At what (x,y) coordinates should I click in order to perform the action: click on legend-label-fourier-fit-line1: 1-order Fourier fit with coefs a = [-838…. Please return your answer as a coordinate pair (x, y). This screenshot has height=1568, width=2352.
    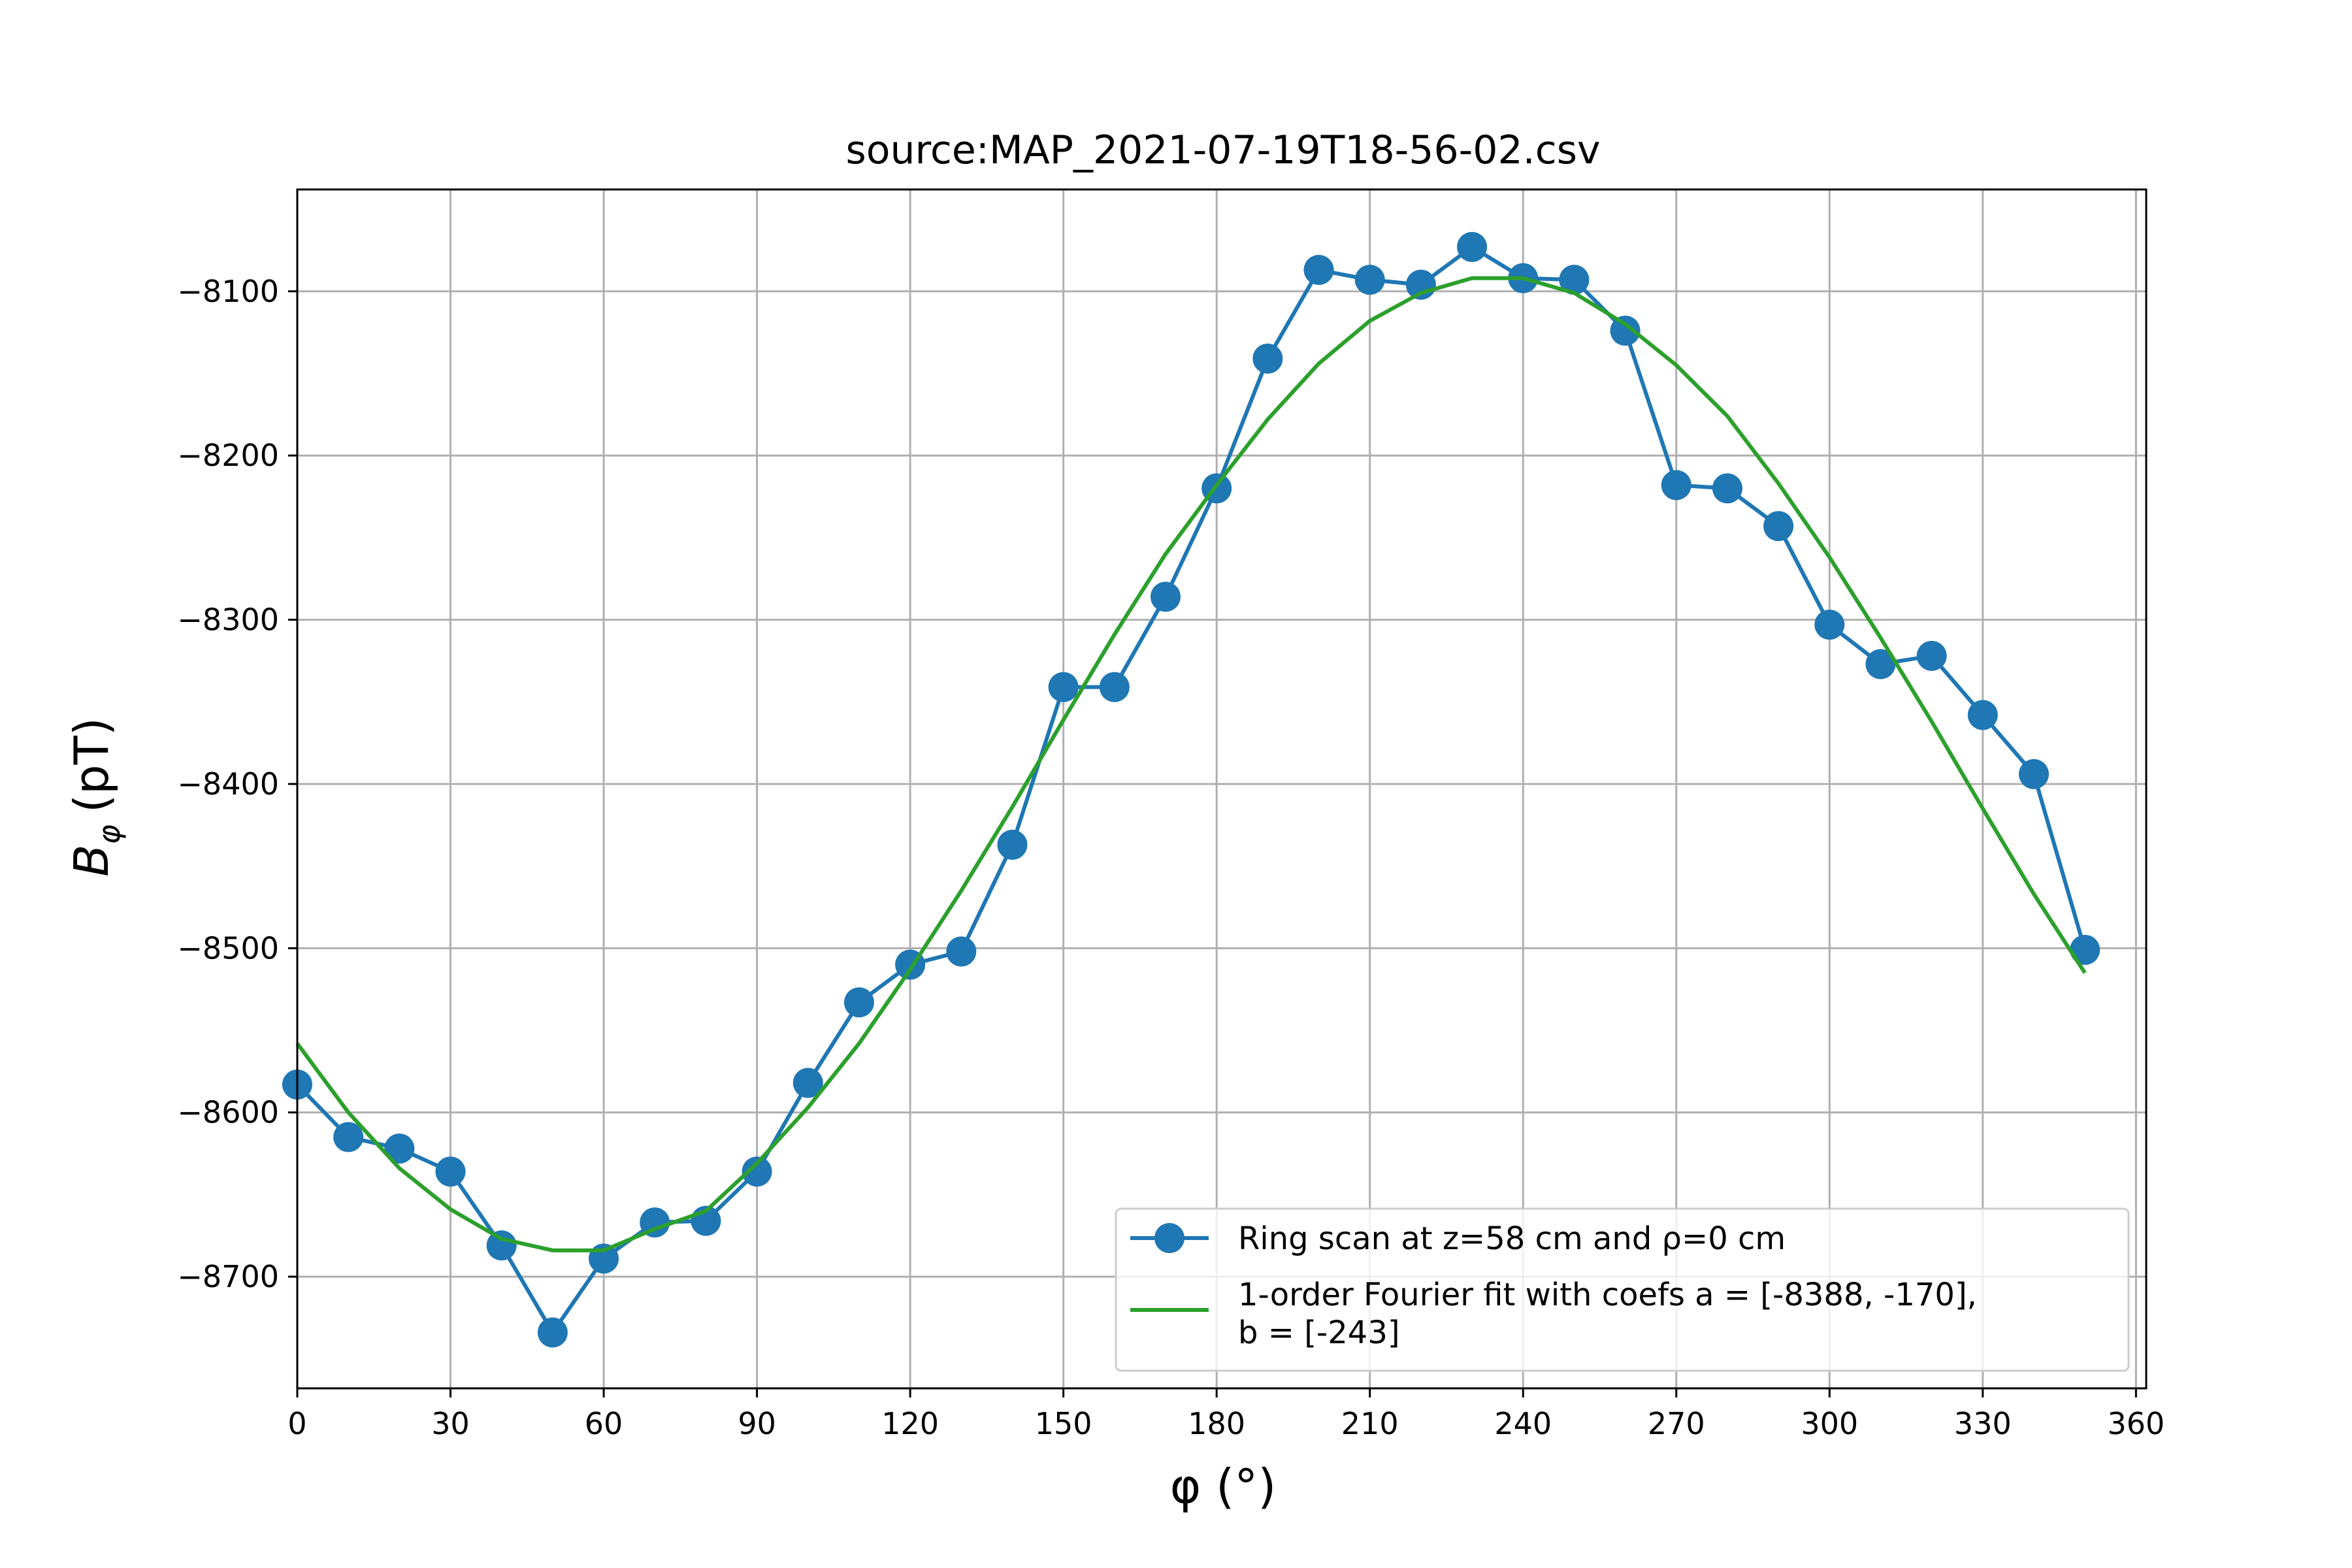
    Looking at the image, I should click on (1607, 1295).